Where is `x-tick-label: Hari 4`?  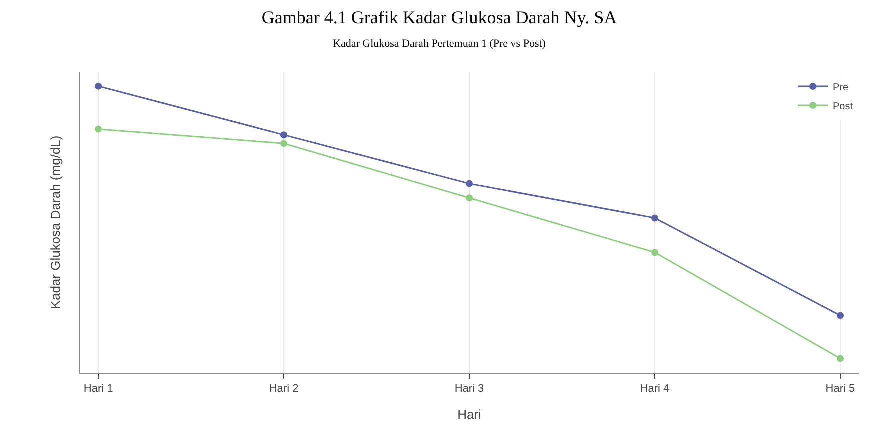 x-tick-label: Hari 4 is located at coordinates (655, 389).